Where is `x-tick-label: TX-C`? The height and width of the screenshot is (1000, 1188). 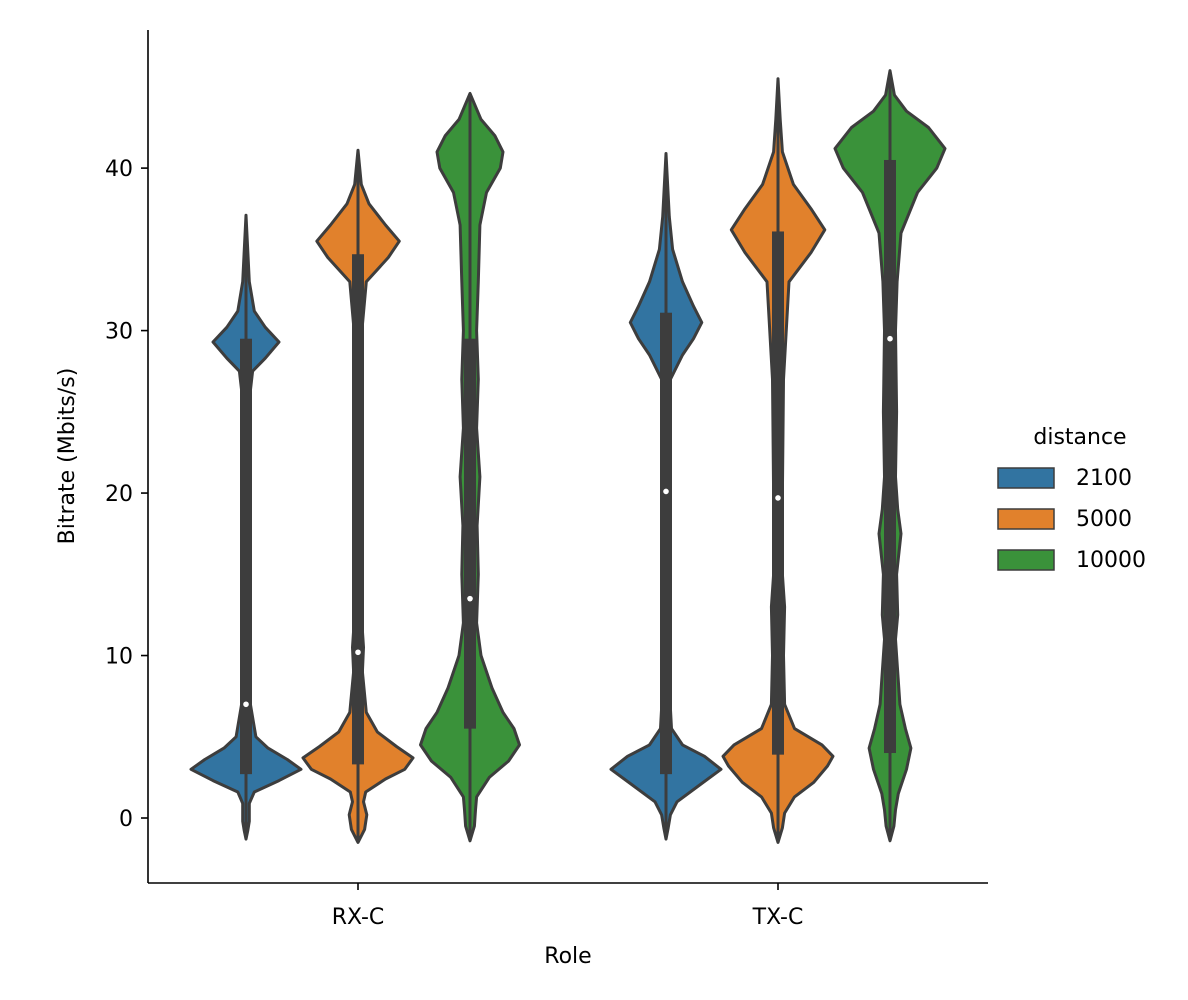
x-tick-label: TX-C is located at coordinates (778, 917).